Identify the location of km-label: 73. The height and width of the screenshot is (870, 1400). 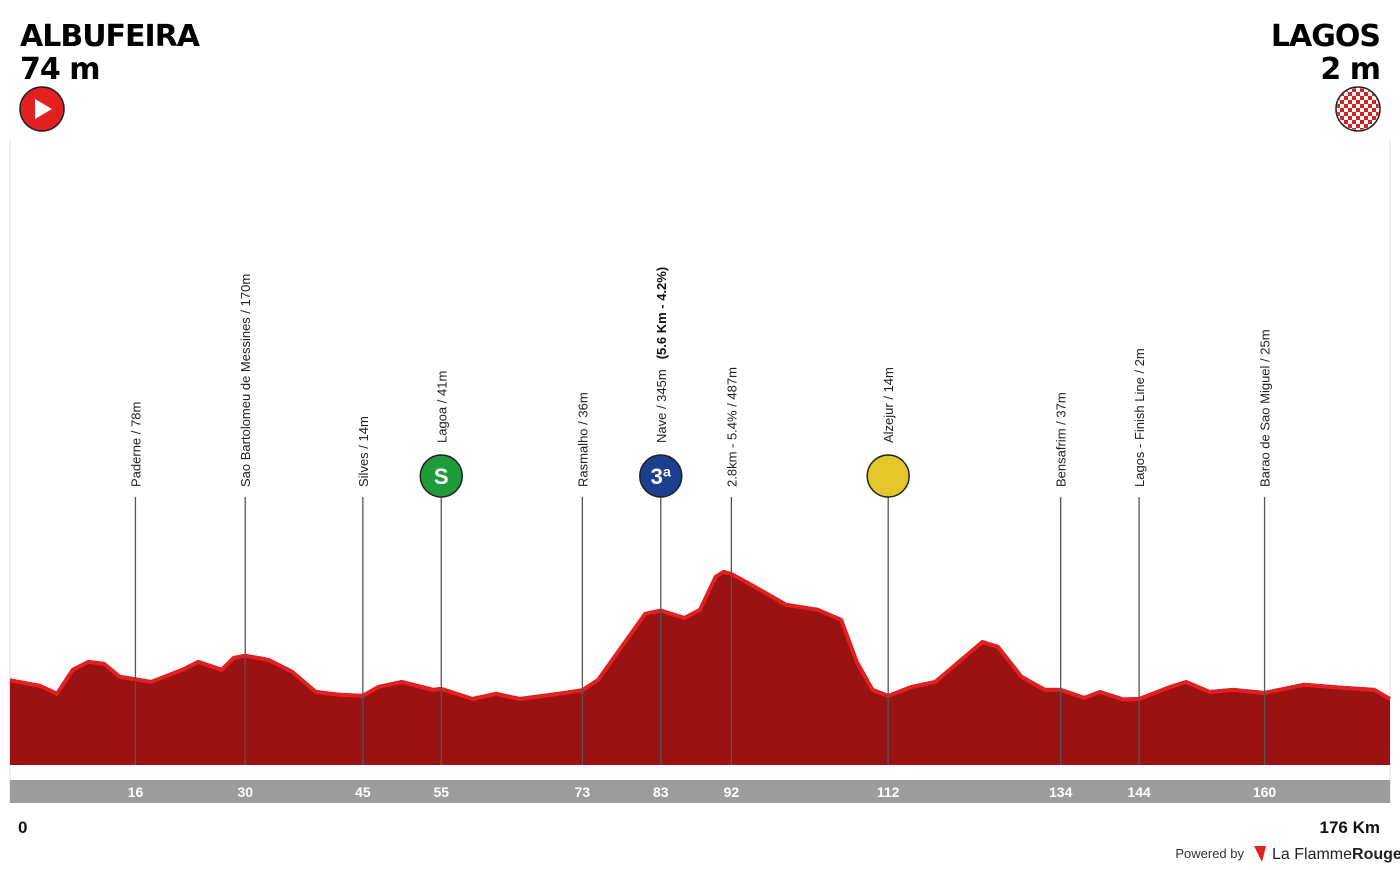
(583, 792).